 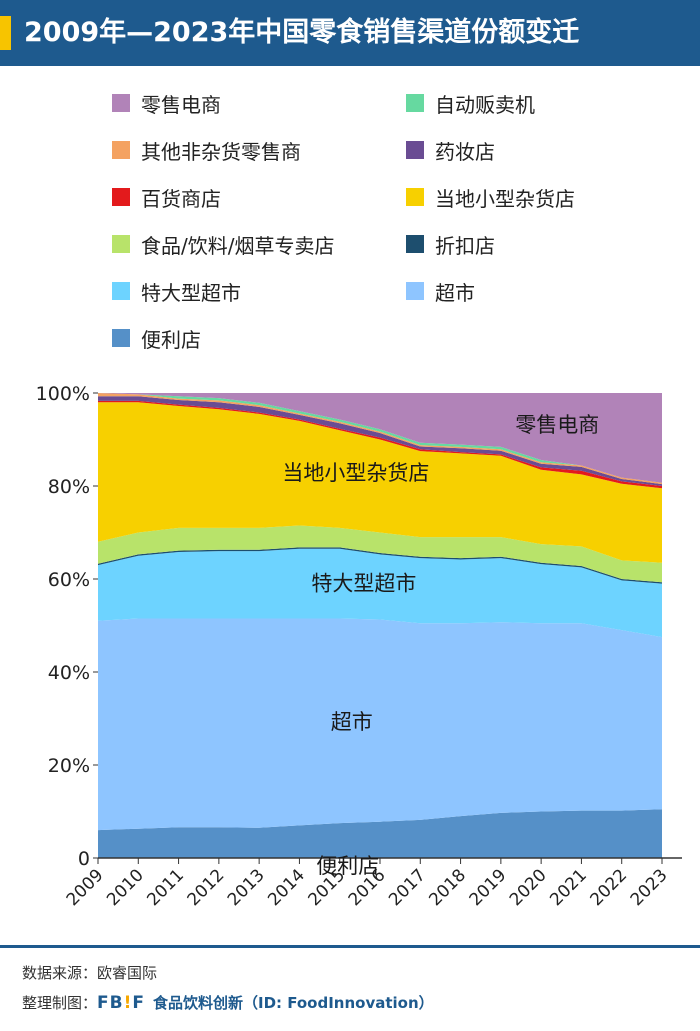 What do you see at coordinates (181, 198) in the screenshot?
I see `legend-label: 百货商店` at bounding box center [181, 198].